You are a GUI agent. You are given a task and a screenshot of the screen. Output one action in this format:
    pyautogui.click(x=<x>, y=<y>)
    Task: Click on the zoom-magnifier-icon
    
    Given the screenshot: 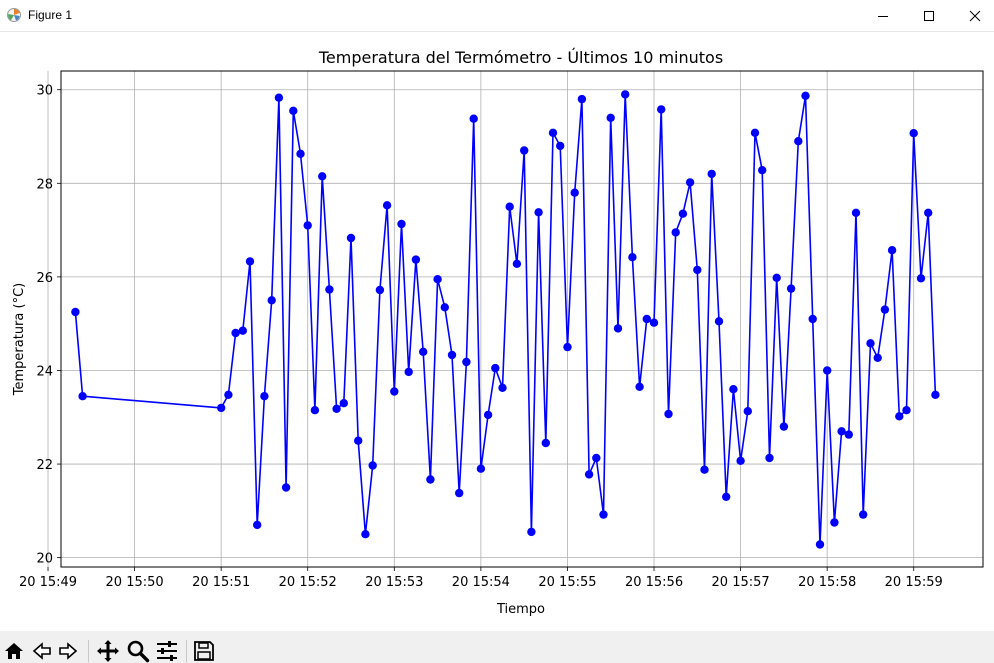 What is the action you would take?
    pyautogui.click(x=138, y=651)
    